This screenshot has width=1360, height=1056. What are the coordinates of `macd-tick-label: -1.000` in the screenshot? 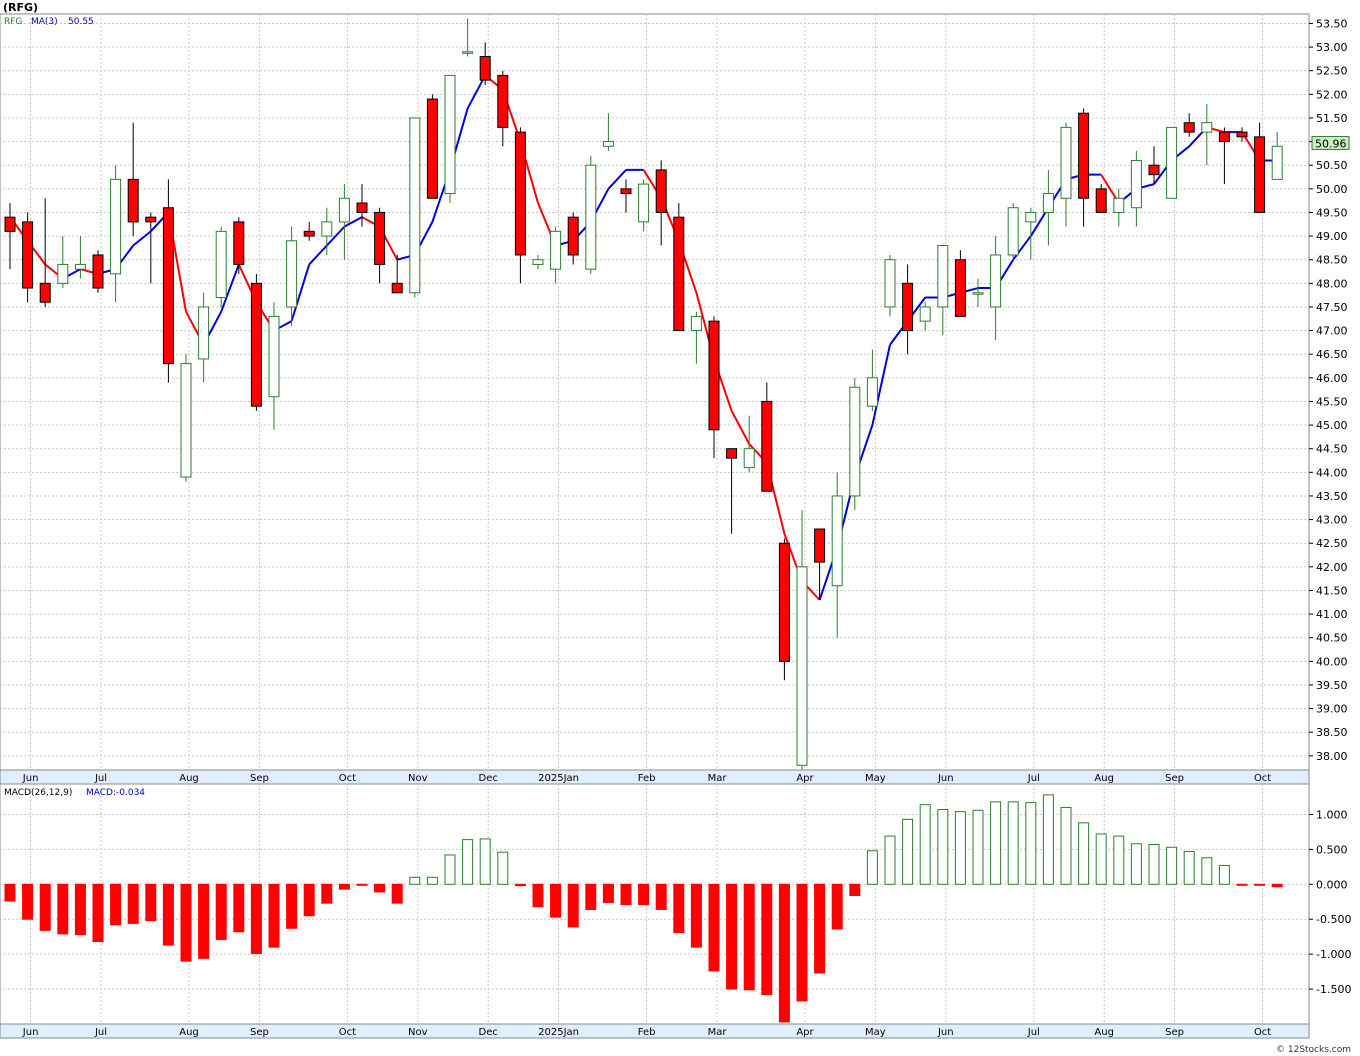 It's located at (1333, 954).